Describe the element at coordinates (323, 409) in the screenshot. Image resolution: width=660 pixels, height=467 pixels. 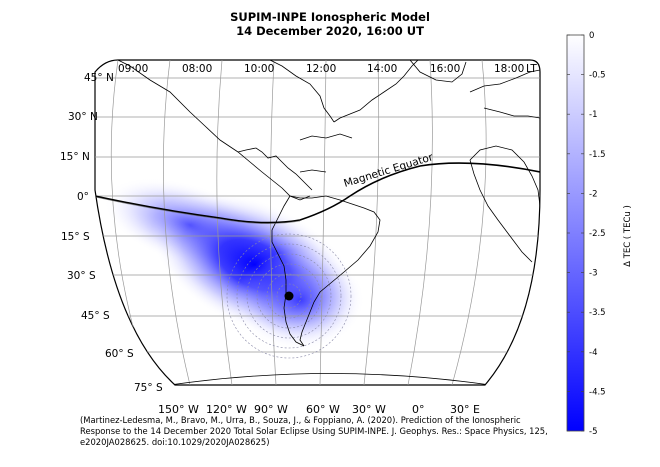
I see `lon-label: 60° W` at that location.